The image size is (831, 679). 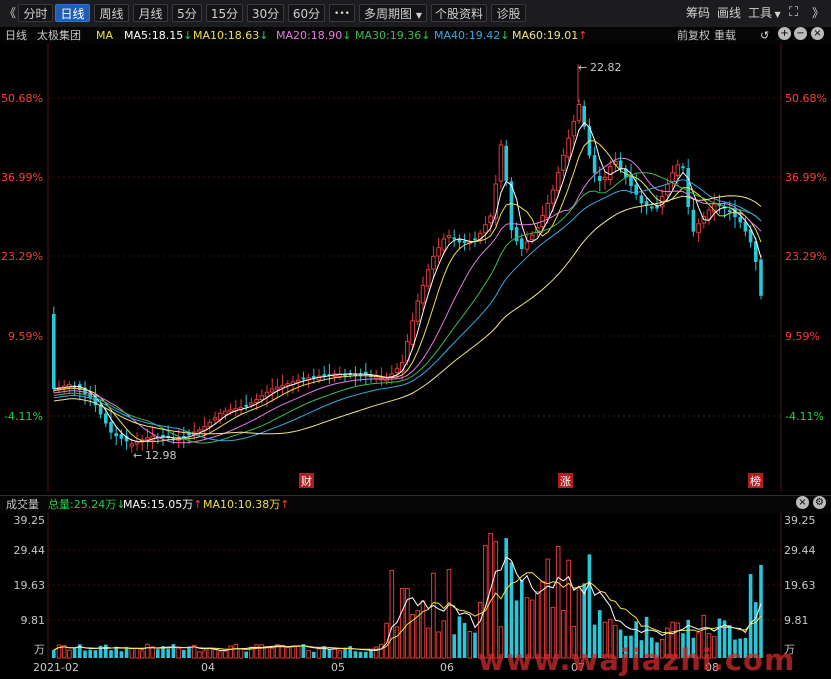 What do you see at coordinates (105, 35) in the screenshot?
I see `indicator-name: MA` at bounding box center [105, 35].